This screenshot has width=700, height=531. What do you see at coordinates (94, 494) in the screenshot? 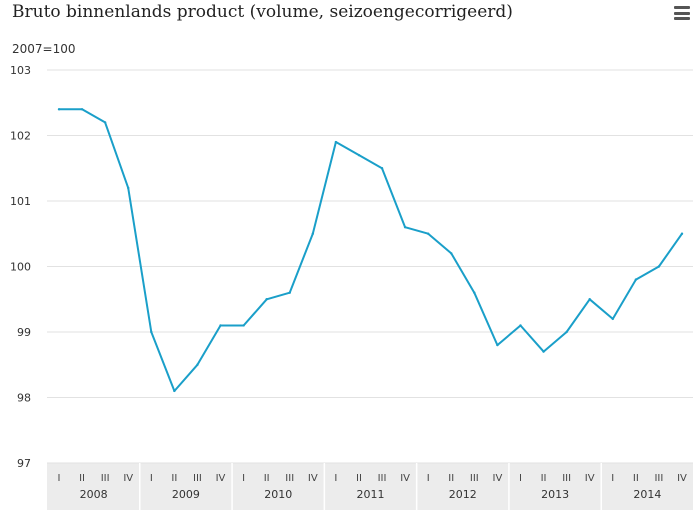
I see `year-label: 2008` at bounding box center [94, 494].